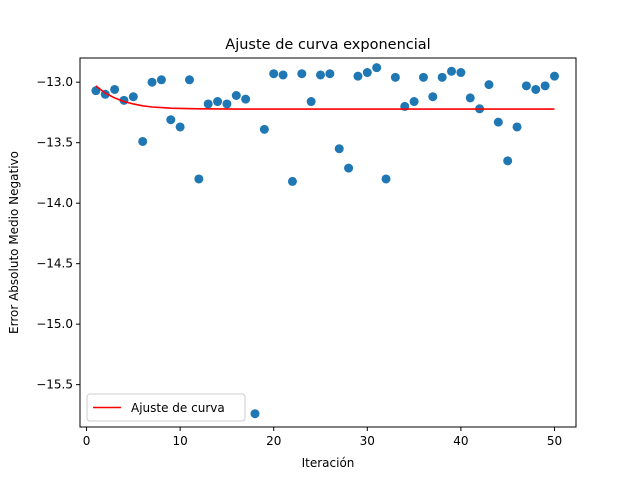 The height and width of the screenshot is (480, 640). What do you see at coordinates (328, 463) in the screenshot?
I see `x-axis-label: Iteración` at bounding box center [328, 463].